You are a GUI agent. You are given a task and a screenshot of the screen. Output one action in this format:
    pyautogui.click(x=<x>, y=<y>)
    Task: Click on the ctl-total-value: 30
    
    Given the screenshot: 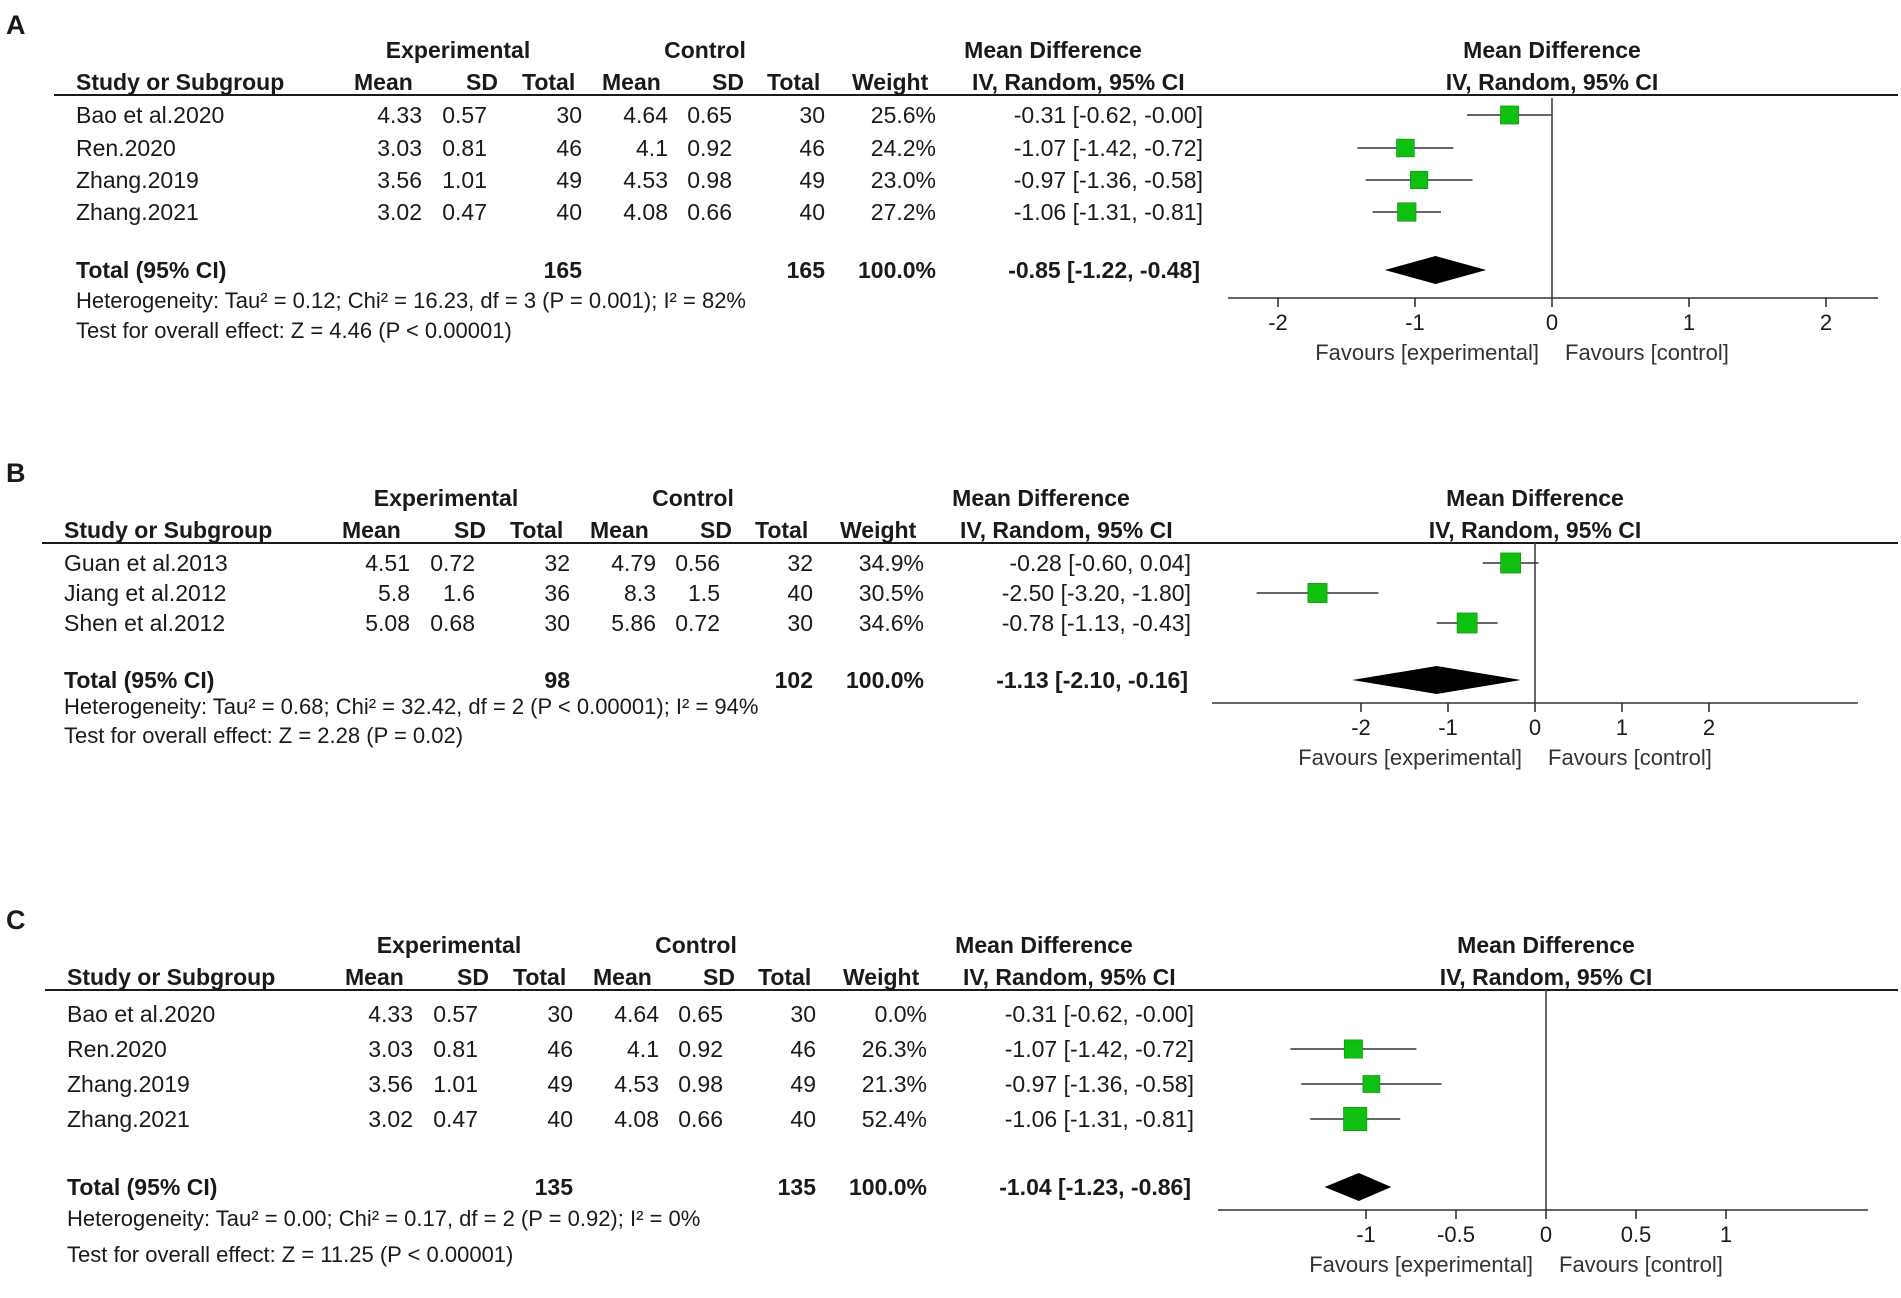 What is the action you would take?
    pyautogui.click(x=800, y=623)
    